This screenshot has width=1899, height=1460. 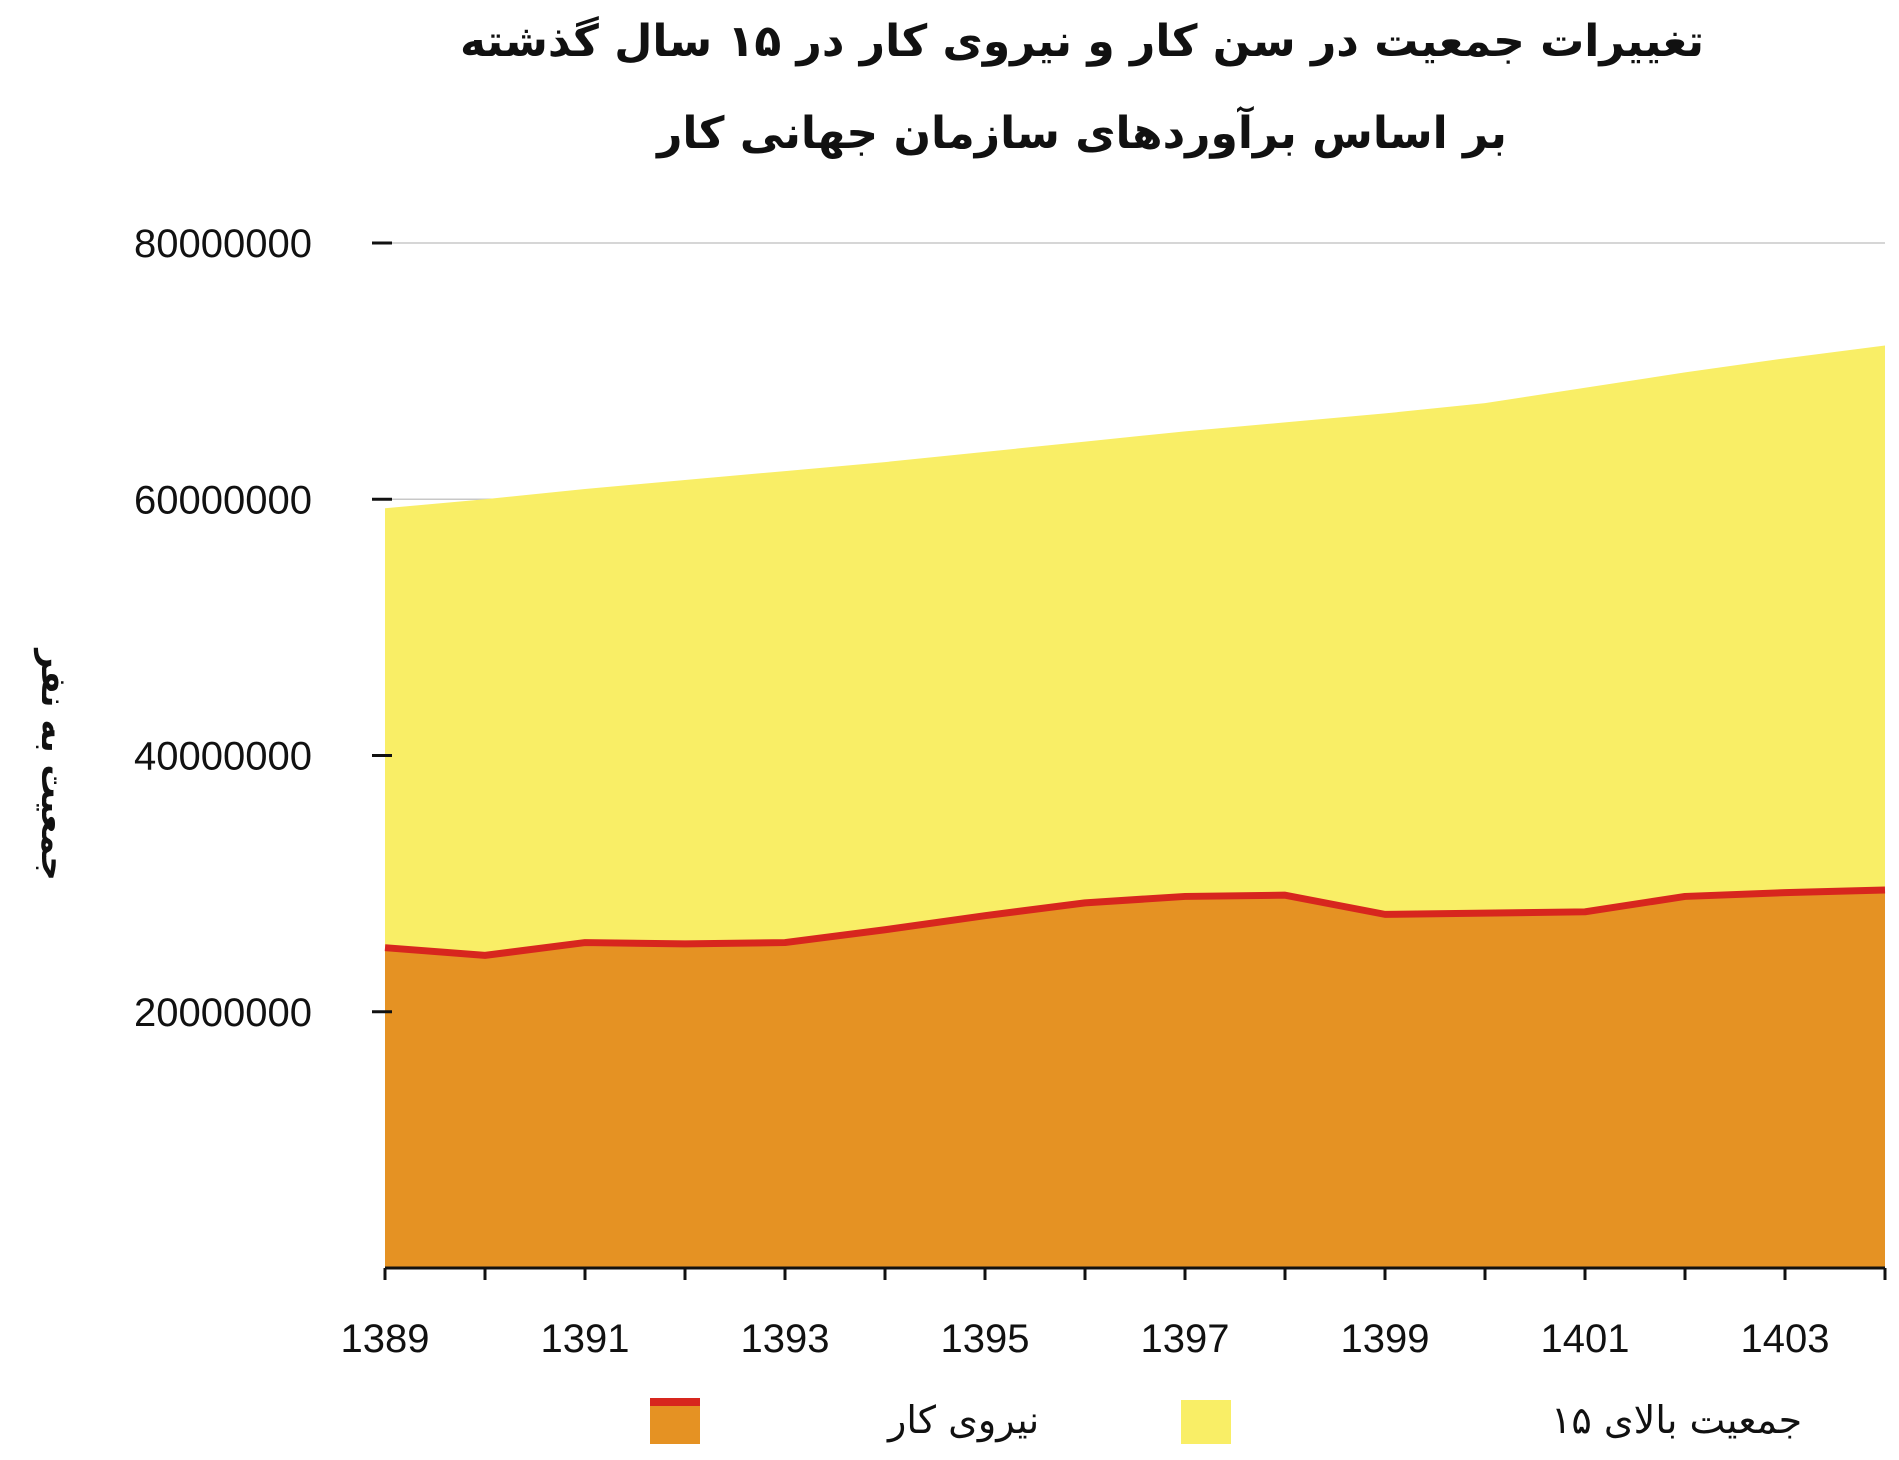 I want to click on x-tick-label-1397: 1397, so click(x=1185, y=1339).